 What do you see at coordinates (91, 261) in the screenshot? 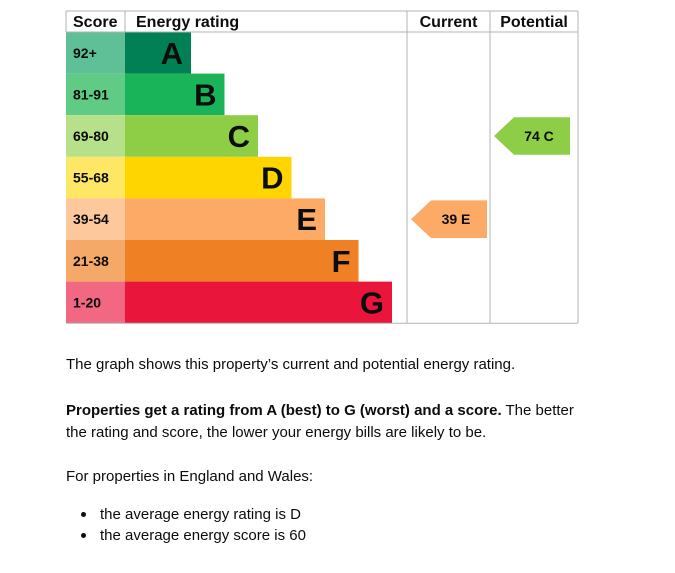
I see `score-label-f: 21-38` at bounding box center [91, 261].